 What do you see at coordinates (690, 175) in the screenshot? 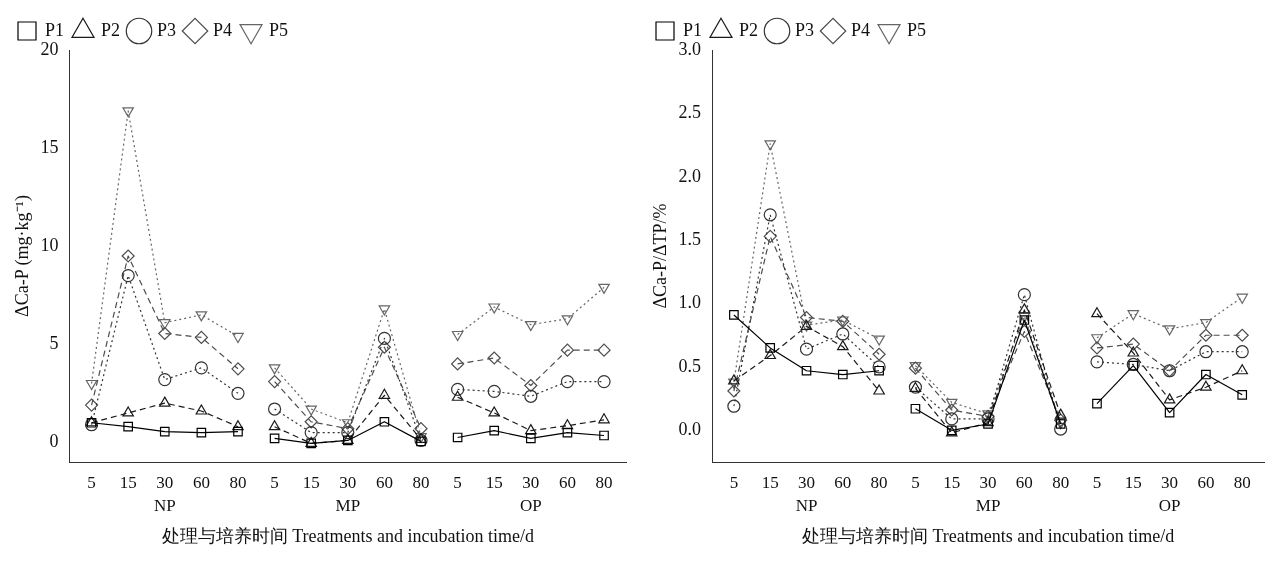
I see `y-tick-label: 2.0` at bounding box center [690, 175].